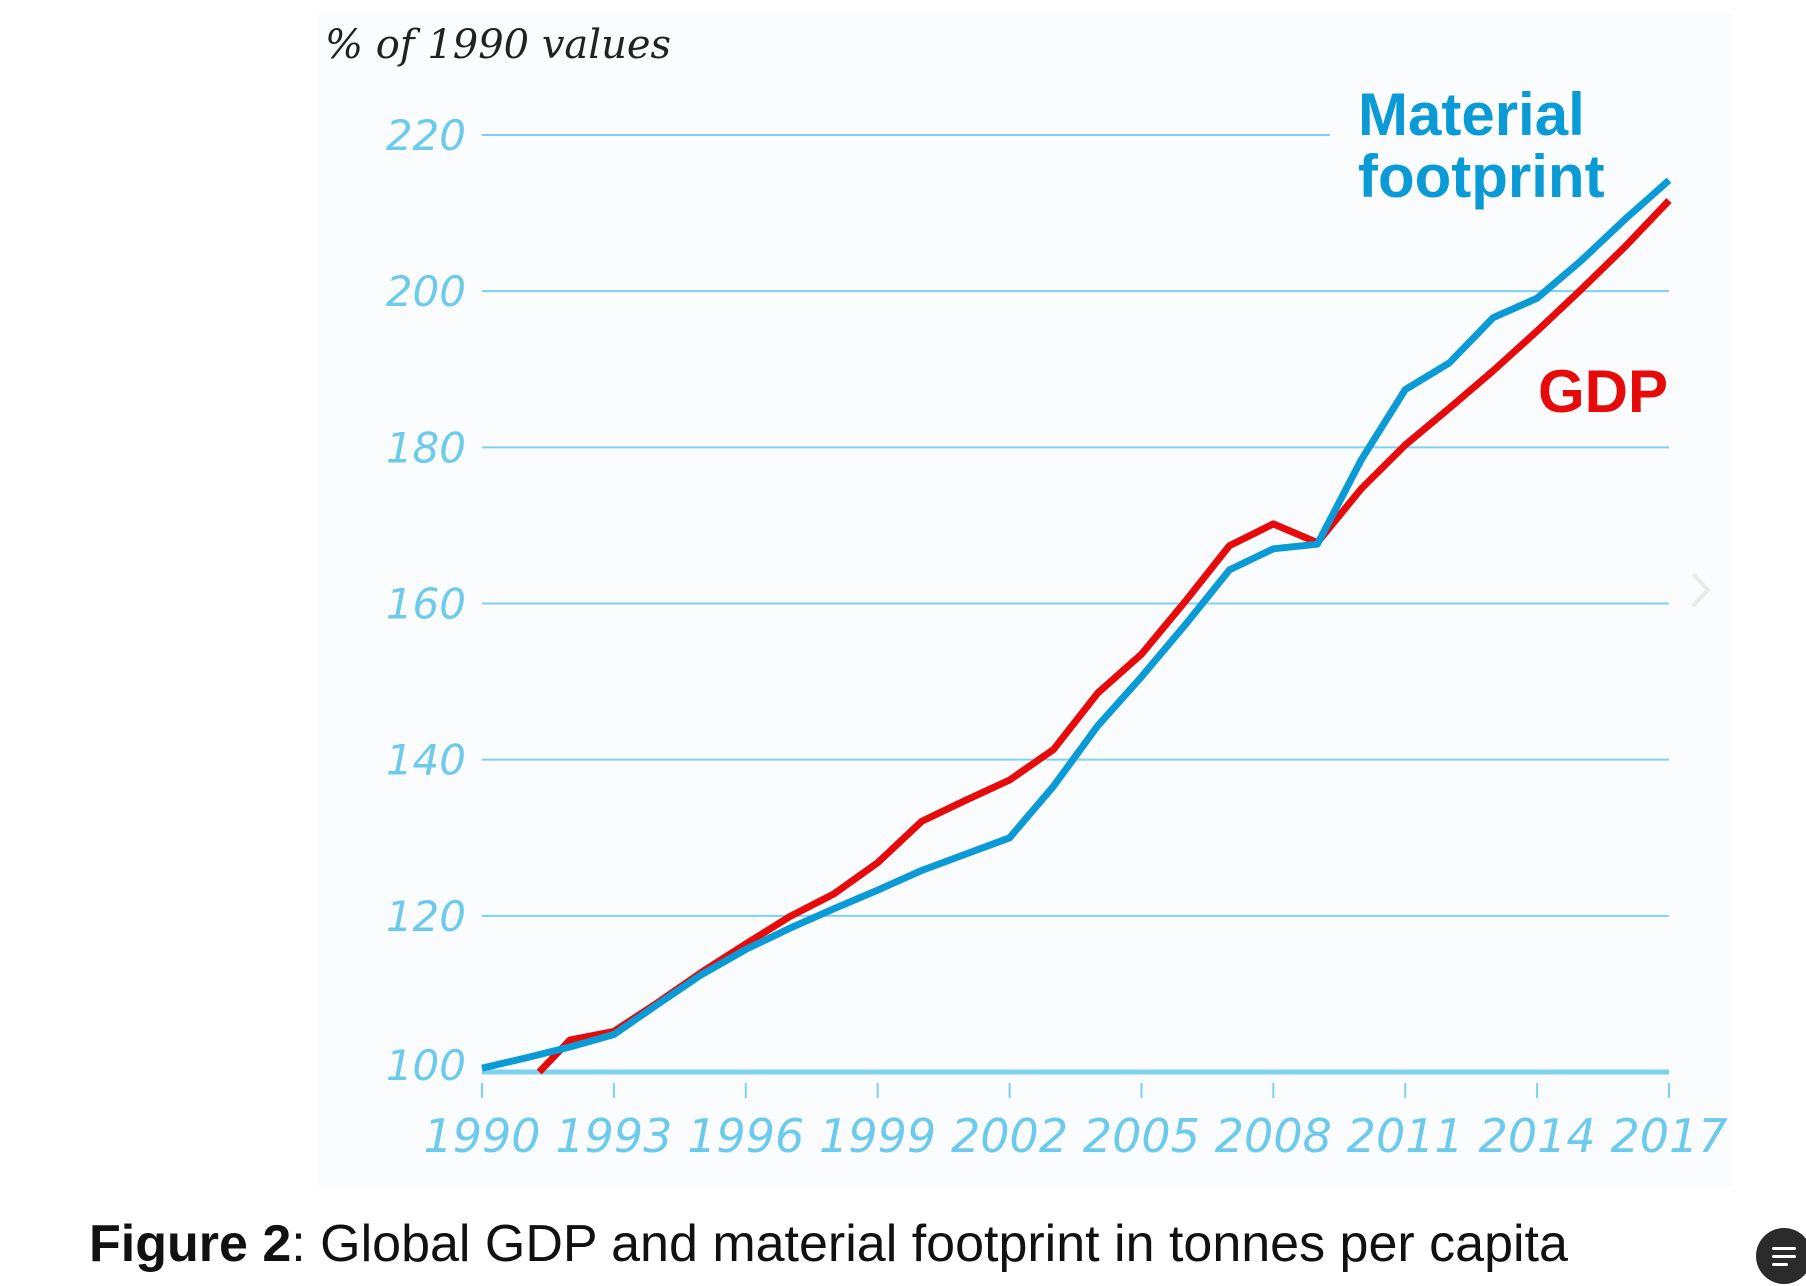  I want to click on scan-text-icon, so click(1781, 1256).